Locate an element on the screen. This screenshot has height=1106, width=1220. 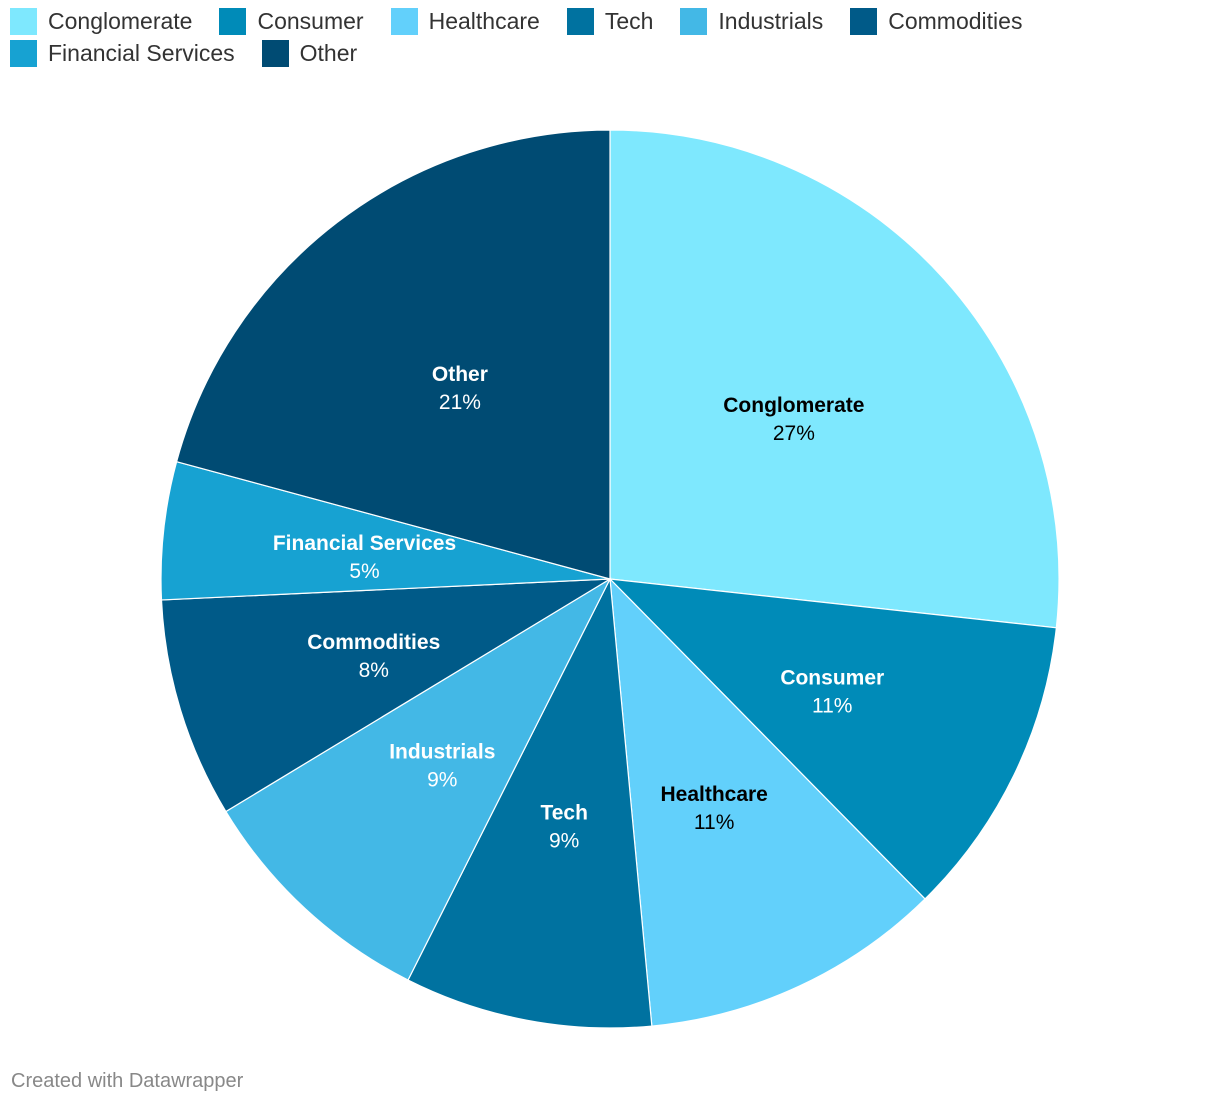
slice-label-name: Tech is located at coordinates (563, 813).